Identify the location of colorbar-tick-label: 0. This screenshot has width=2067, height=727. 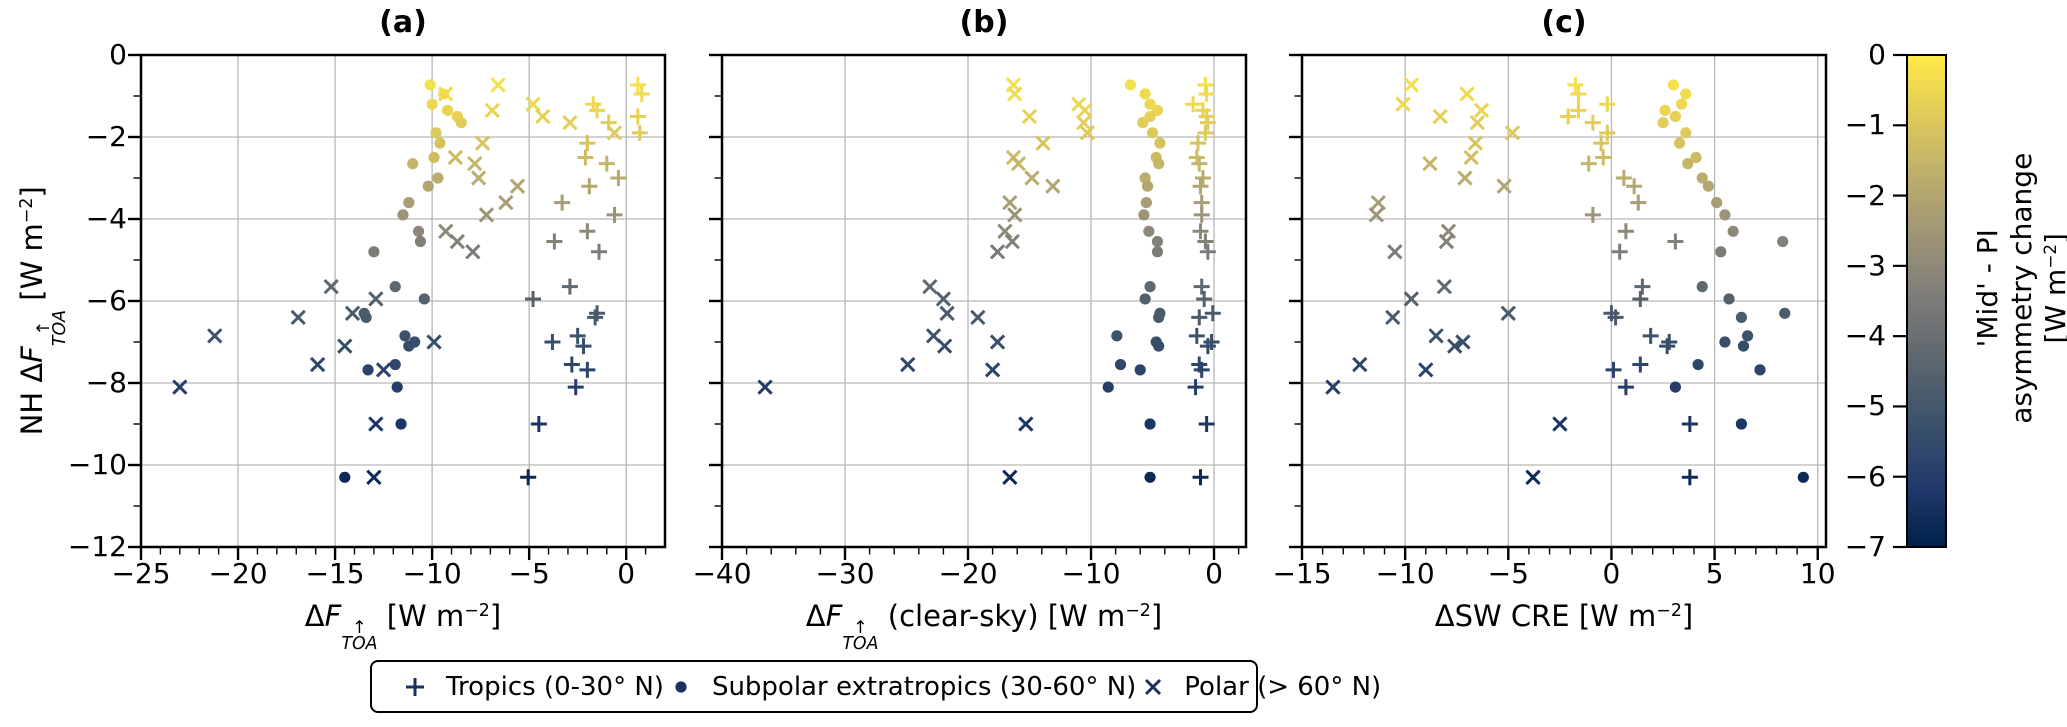
(1877, 54).